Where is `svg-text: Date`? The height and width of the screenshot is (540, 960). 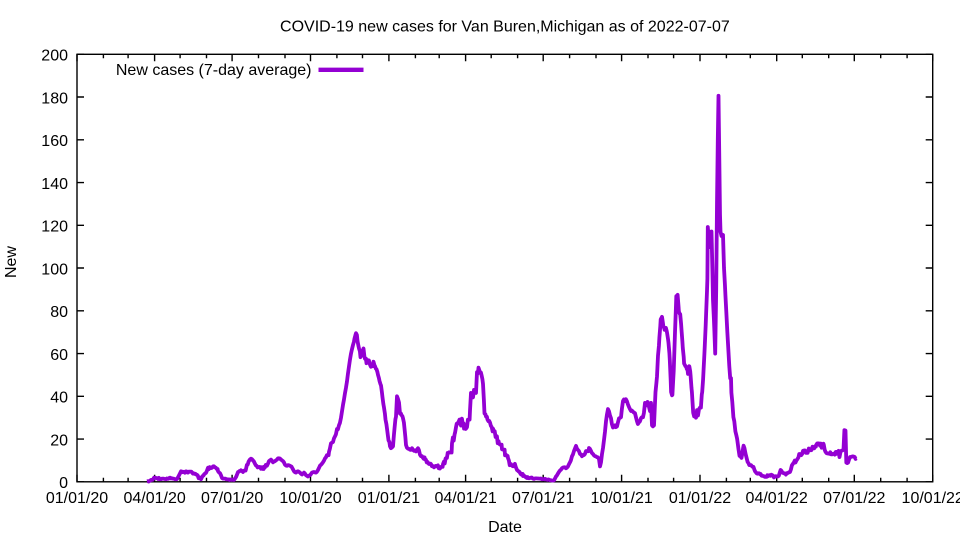
svg-text: Date is located at coordinates (505, 527).